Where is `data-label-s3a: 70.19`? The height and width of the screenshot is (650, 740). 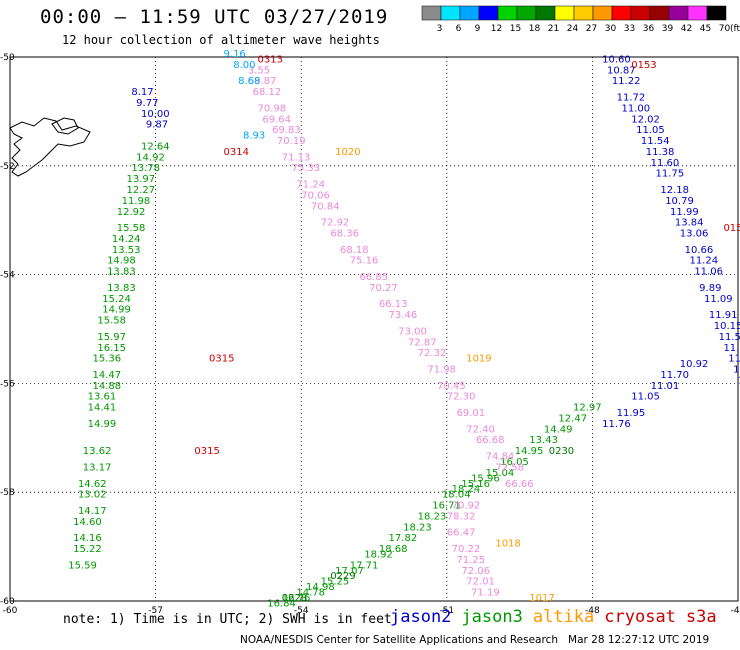
data-label-s3a: 70.19 is located at coordinates (291, 141).